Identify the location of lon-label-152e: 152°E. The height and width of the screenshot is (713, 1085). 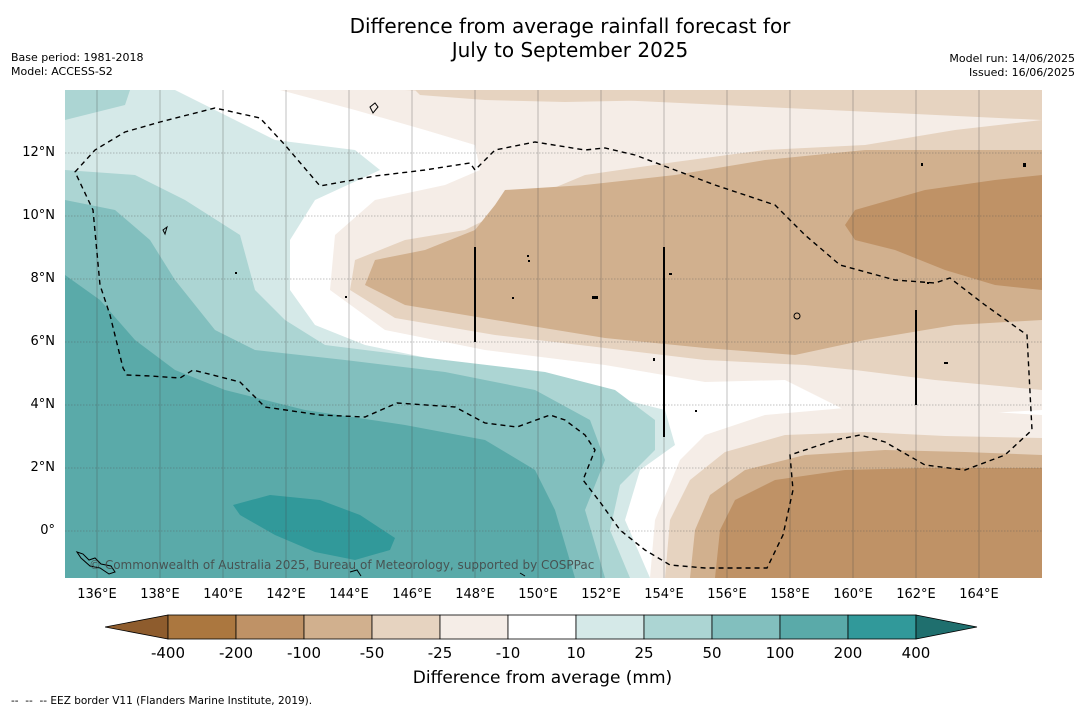
(601, 594).